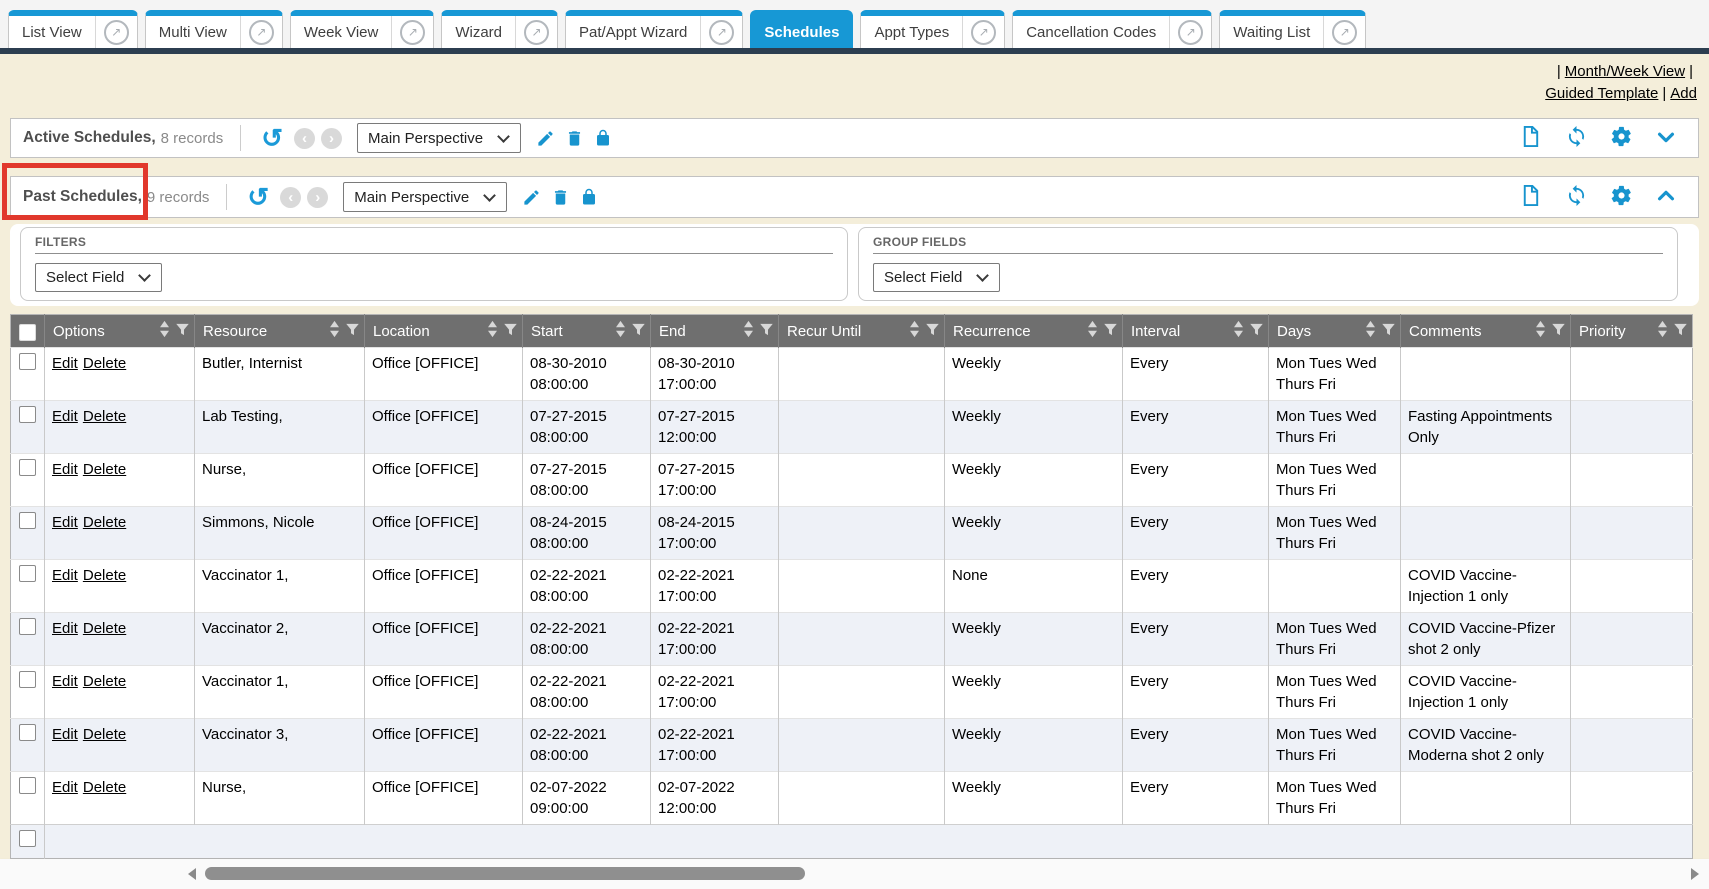 Image resolution: width=1709 pixels, height=889 pixels. Describe the element at coordinates (654, 29) in the screenshot. I see `tab-pat-appt-wizard: Pat/Appt Wizard ↗` at that location.